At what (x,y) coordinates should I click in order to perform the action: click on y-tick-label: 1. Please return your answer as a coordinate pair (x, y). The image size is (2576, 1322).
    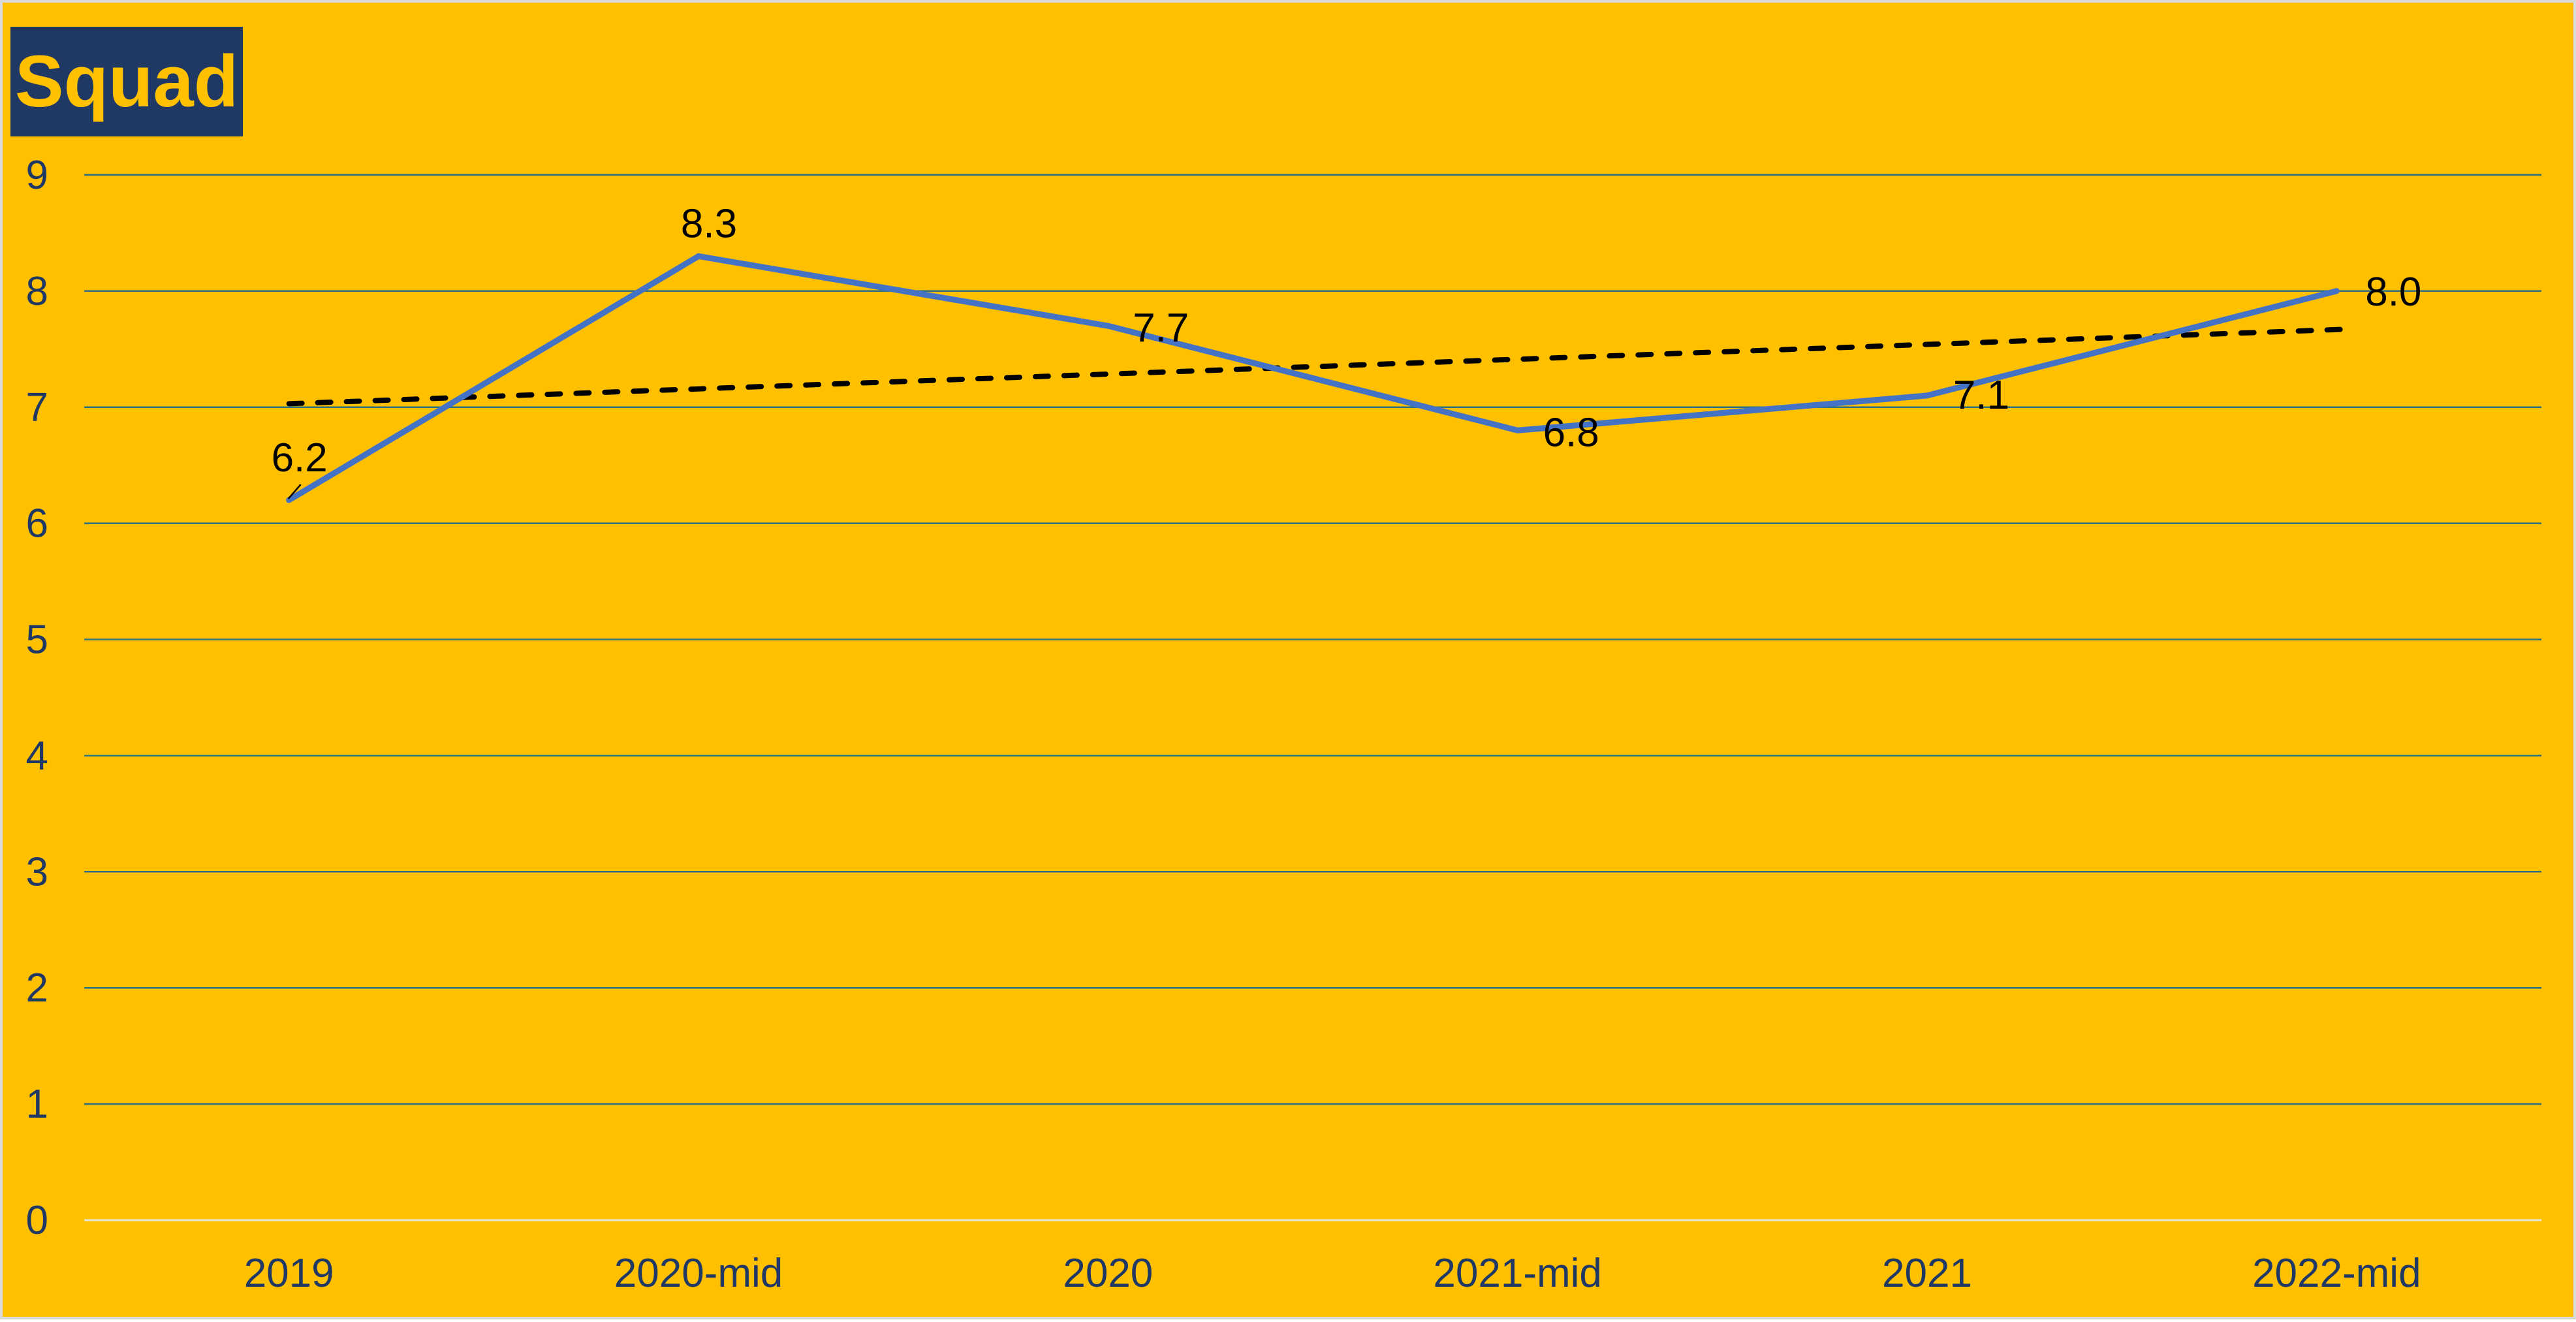
    Looking at the image, I should click on (37, 1104).